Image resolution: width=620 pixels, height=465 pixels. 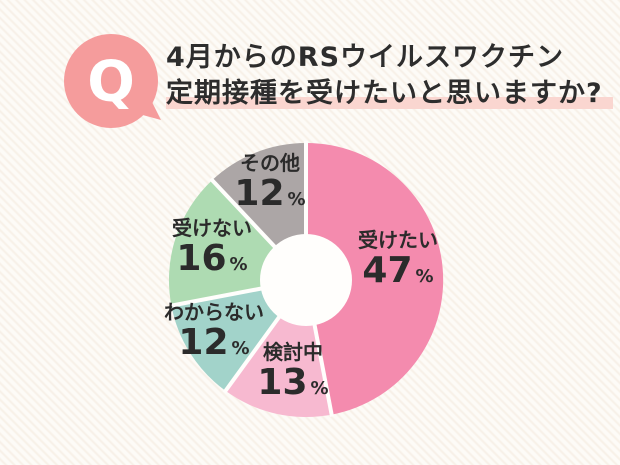 I want to click on question-title-line2: 定期接種を受けたいと思いますか?, so click(x=389, y=93).